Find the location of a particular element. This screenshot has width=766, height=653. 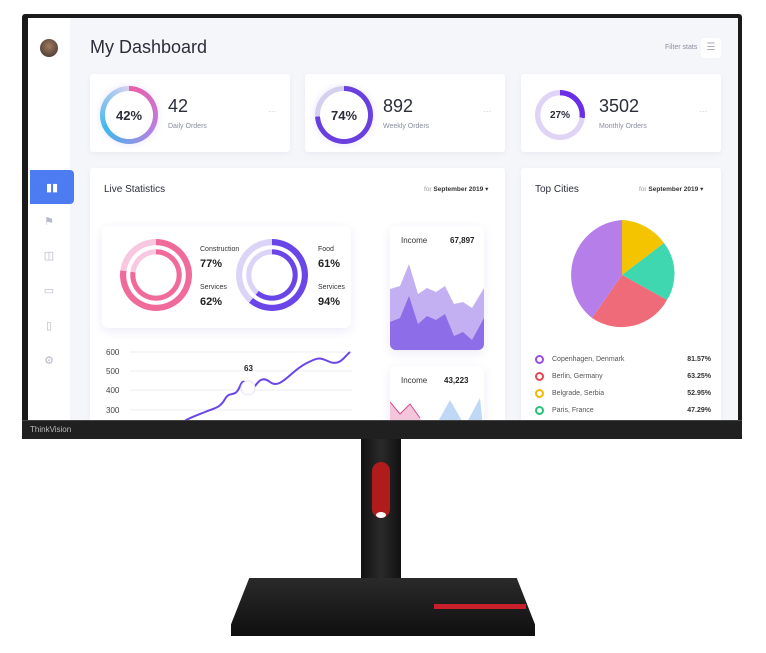

chat-icon: ▭ is located at coordinates (49, 290).